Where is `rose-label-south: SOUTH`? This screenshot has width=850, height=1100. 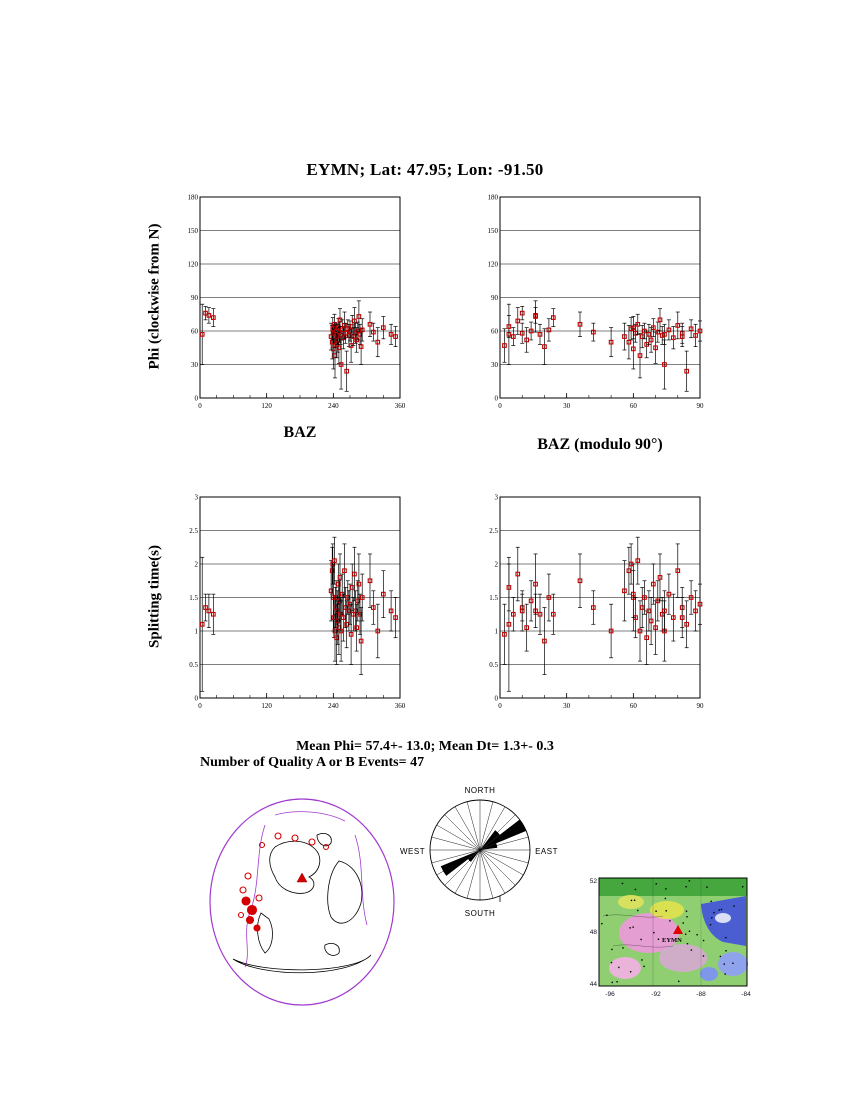 rose-label-south: SOUTH is located at coordinates (480, 913).